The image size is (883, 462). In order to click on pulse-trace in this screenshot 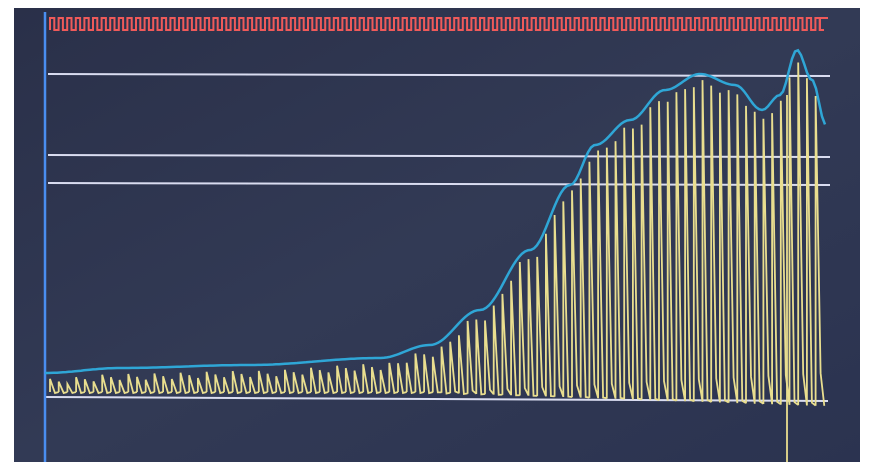, I will do `click(438, 24)`.